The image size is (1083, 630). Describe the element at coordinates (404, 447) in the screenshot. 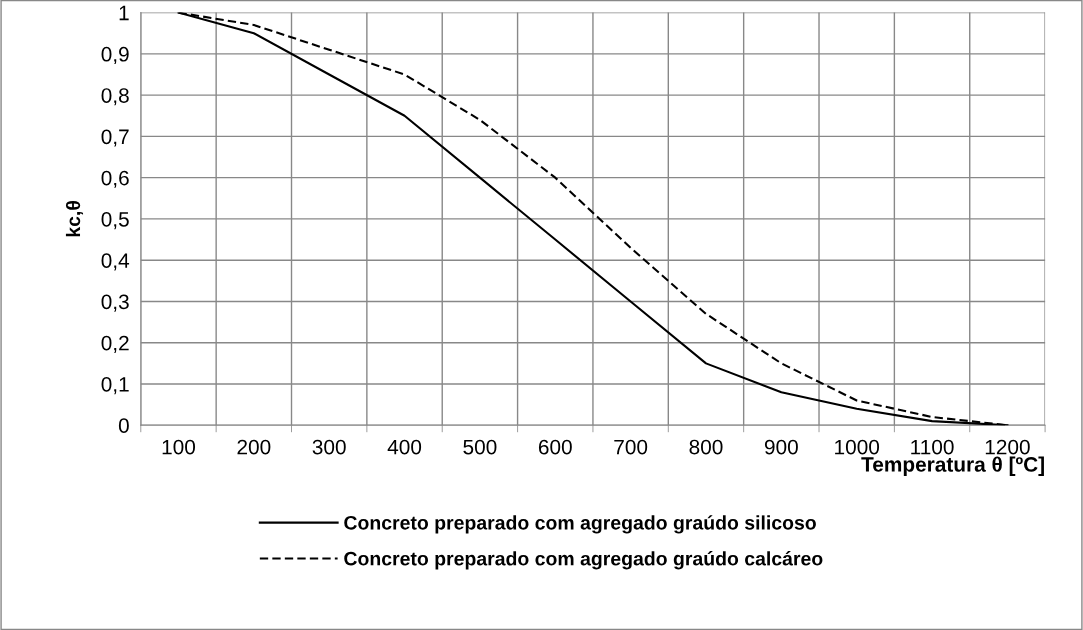

I see `x-tick-label: 400` at that location.